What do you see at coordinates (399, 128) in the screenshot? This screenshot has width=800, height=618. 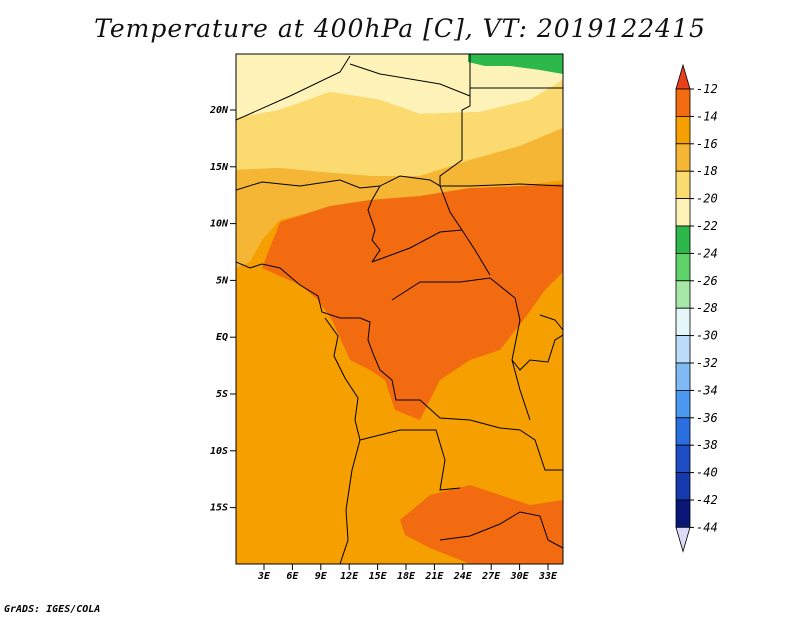 I see `pale-yellow-band` at bounding box center [399, 128].